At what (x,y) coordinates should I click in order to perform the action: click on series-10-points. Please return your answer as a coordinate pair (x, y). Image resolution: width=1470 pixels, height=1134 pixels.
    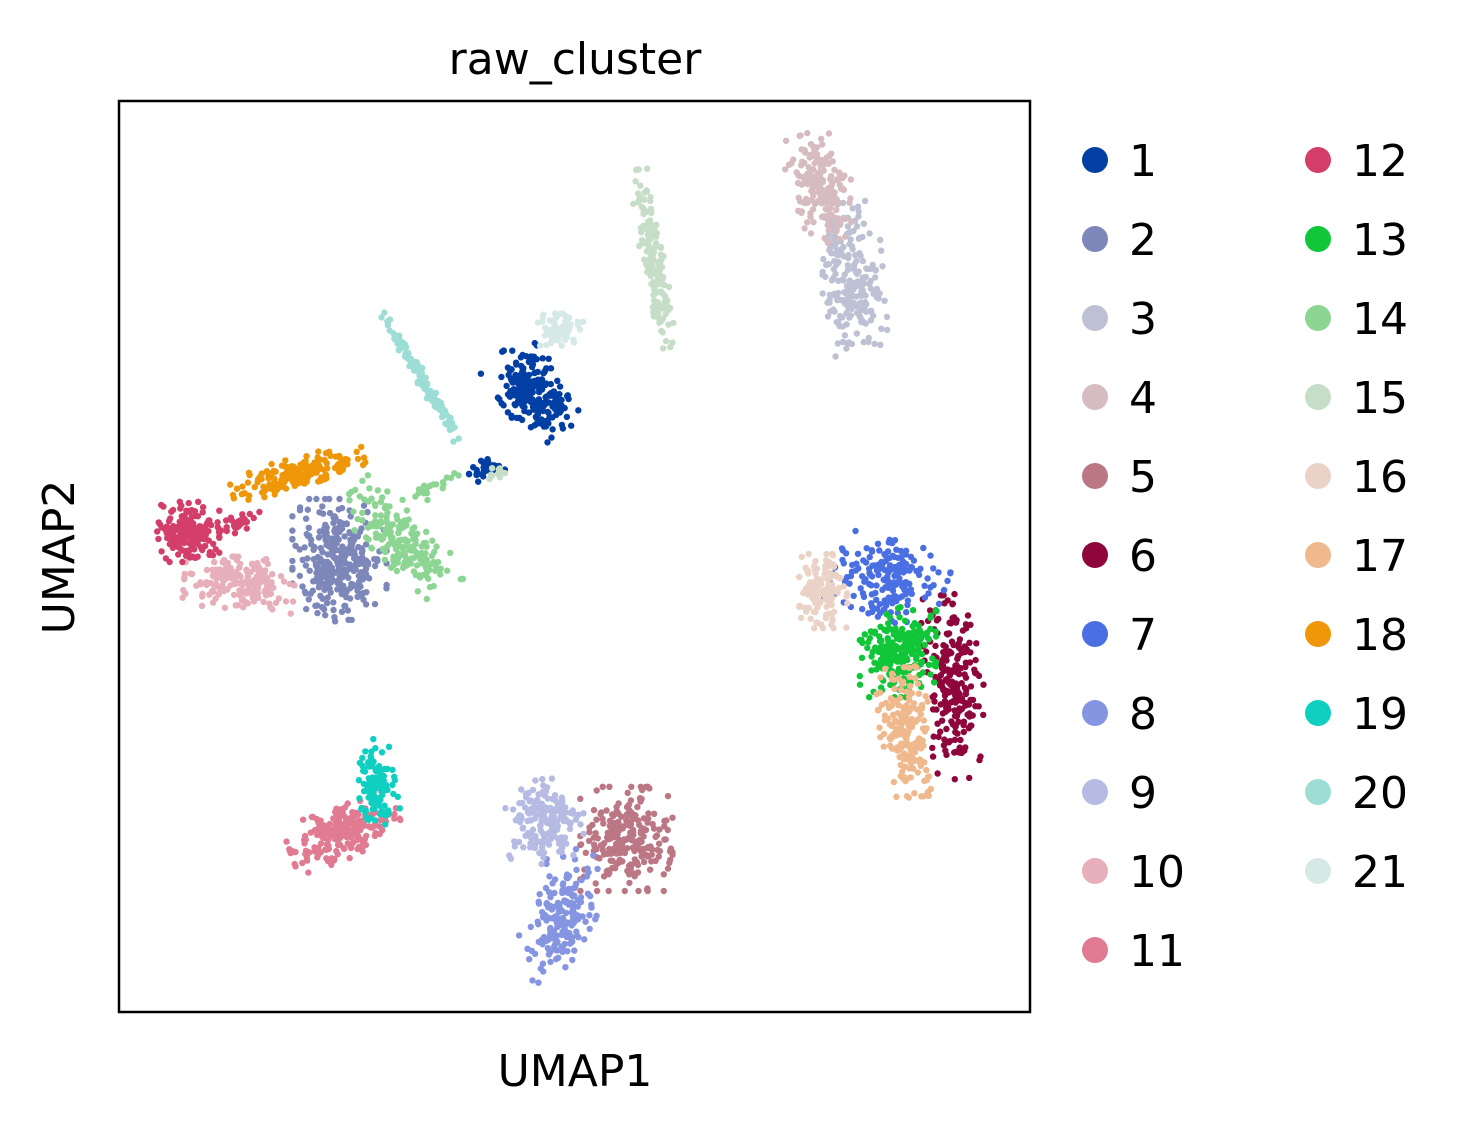
    Looking at the image, I should click on (238, 585).